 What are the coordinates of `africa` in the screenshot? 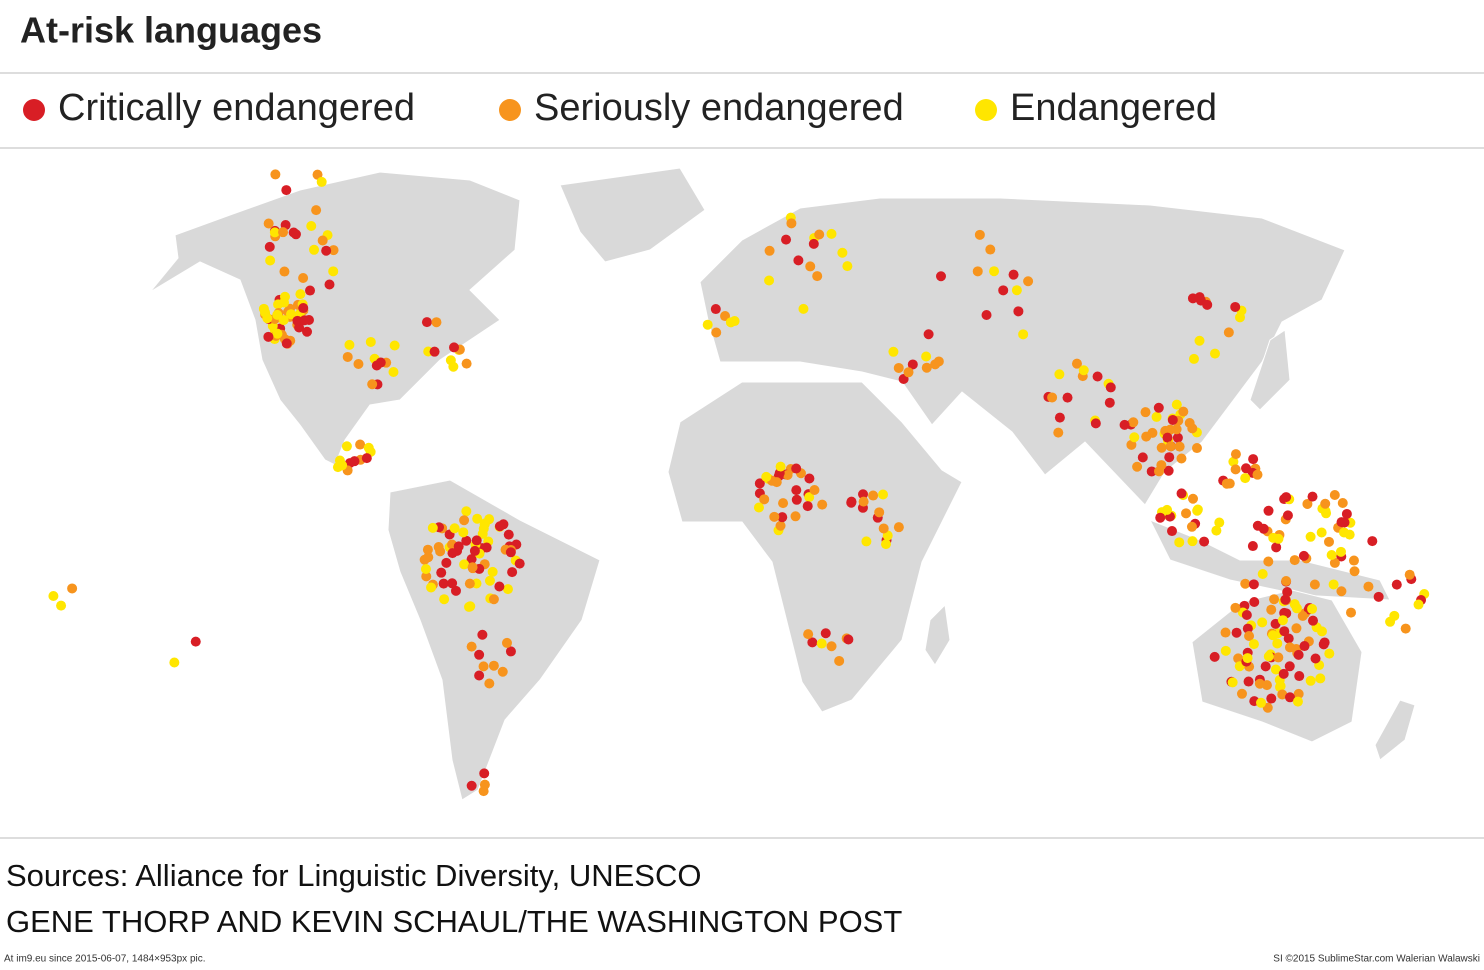 It's located at (815, 547).